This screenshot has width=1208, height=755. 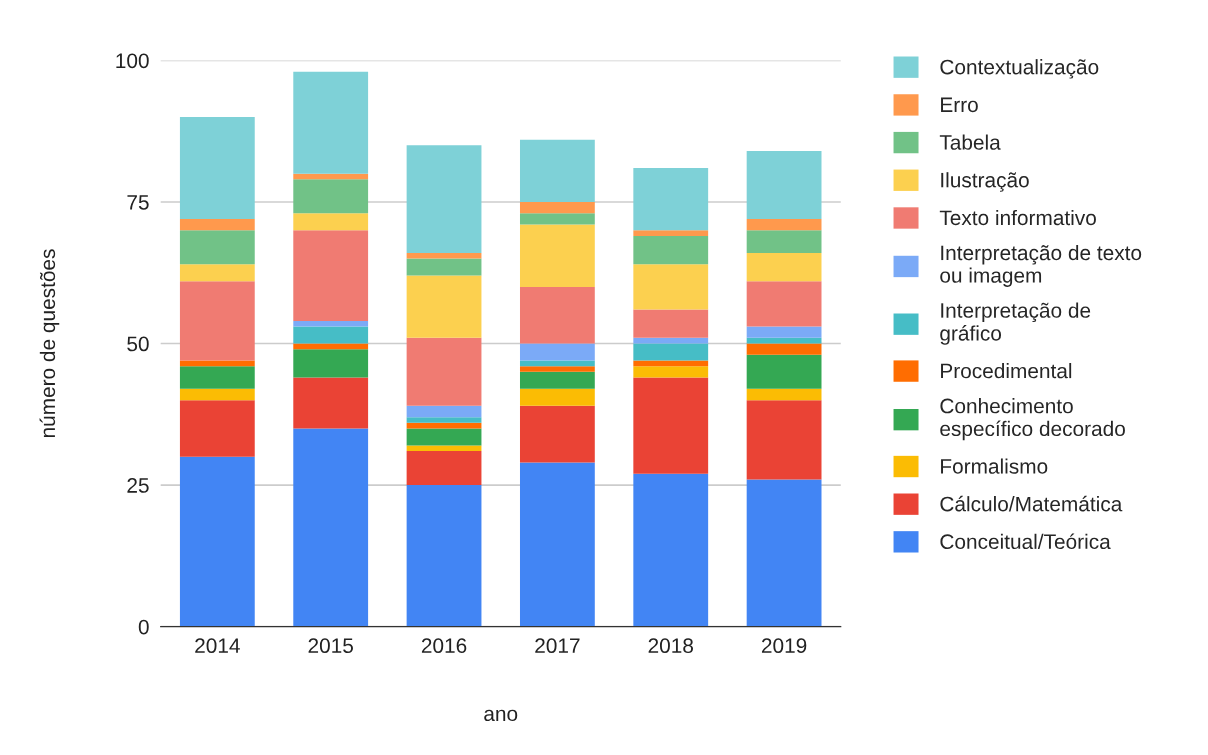 What do you see at coordinates (49, 343) in the screenshot?
I see `y-axis-title: número de questões` at bounding box center [49, 343].